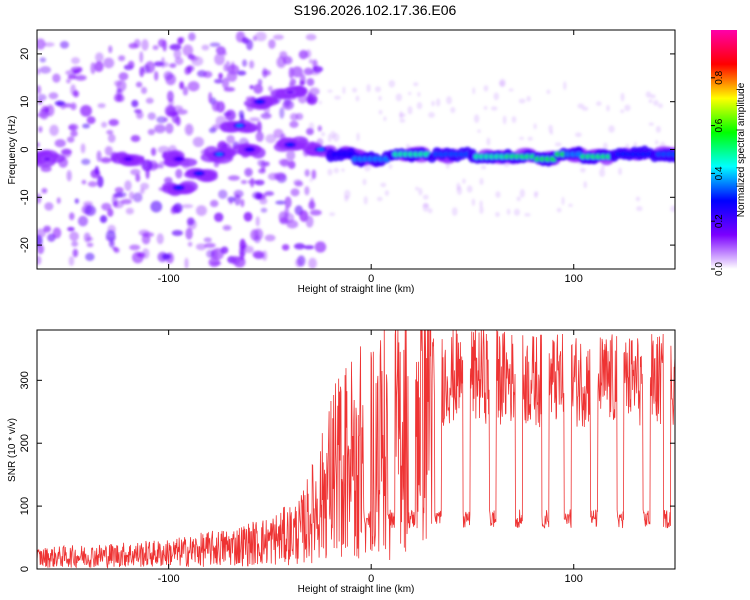  Describe the element at coordinates (12, 450) in the screenshot. I see `snr-y-label: SNR (10 * v/v)` at that location.